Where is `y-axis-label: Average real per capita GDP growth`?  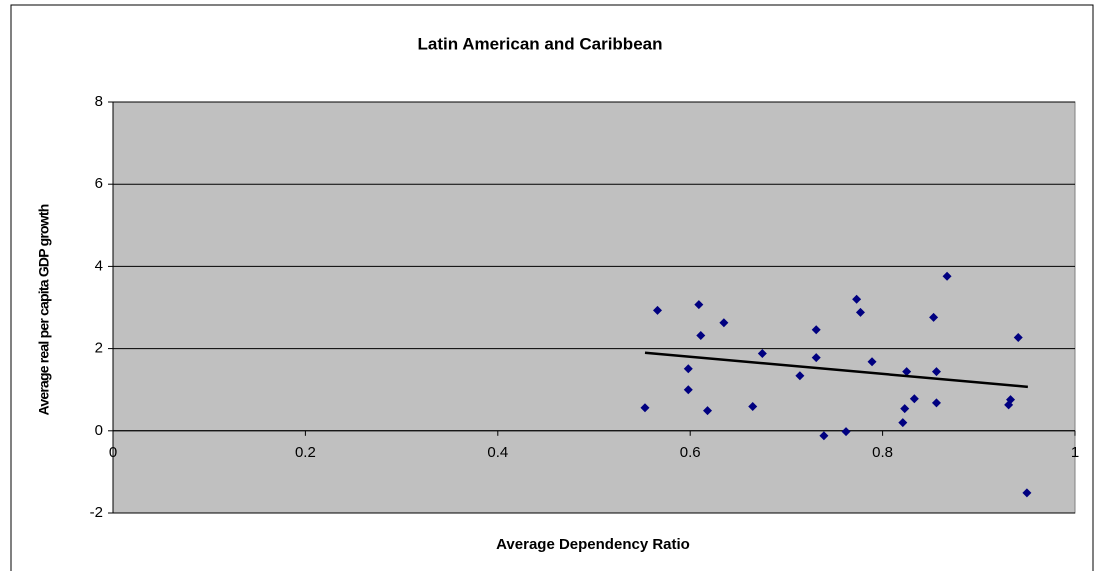
y-axis-label: Average real per capita GDP growth is located at coordinates (44, 309).